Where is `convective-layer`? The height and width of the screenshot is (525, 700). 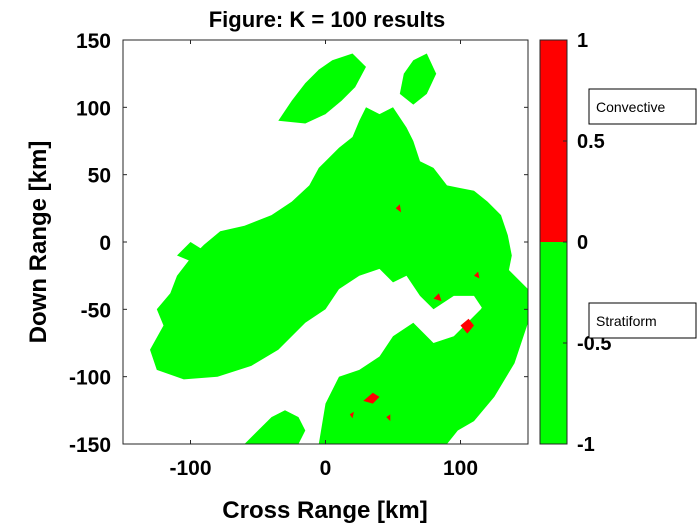 convective-layer is located at coordinates (414, 313).